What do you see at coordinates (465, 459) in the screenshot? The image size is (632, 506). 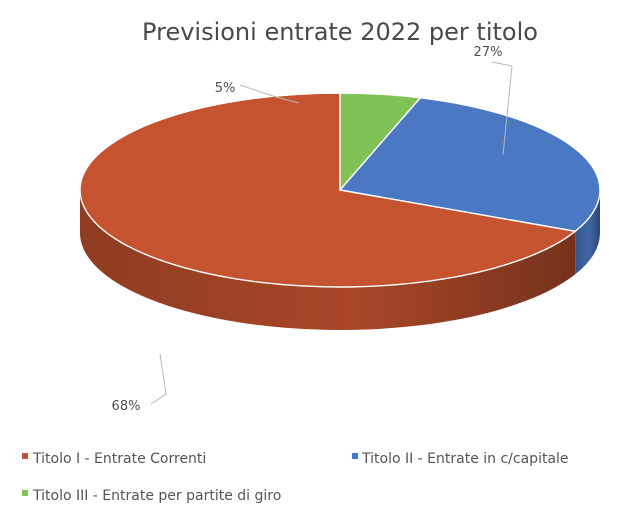 I see `legend-label-2: Titolo II - Entrate in c/capitale` at bounding box center [465, 459].